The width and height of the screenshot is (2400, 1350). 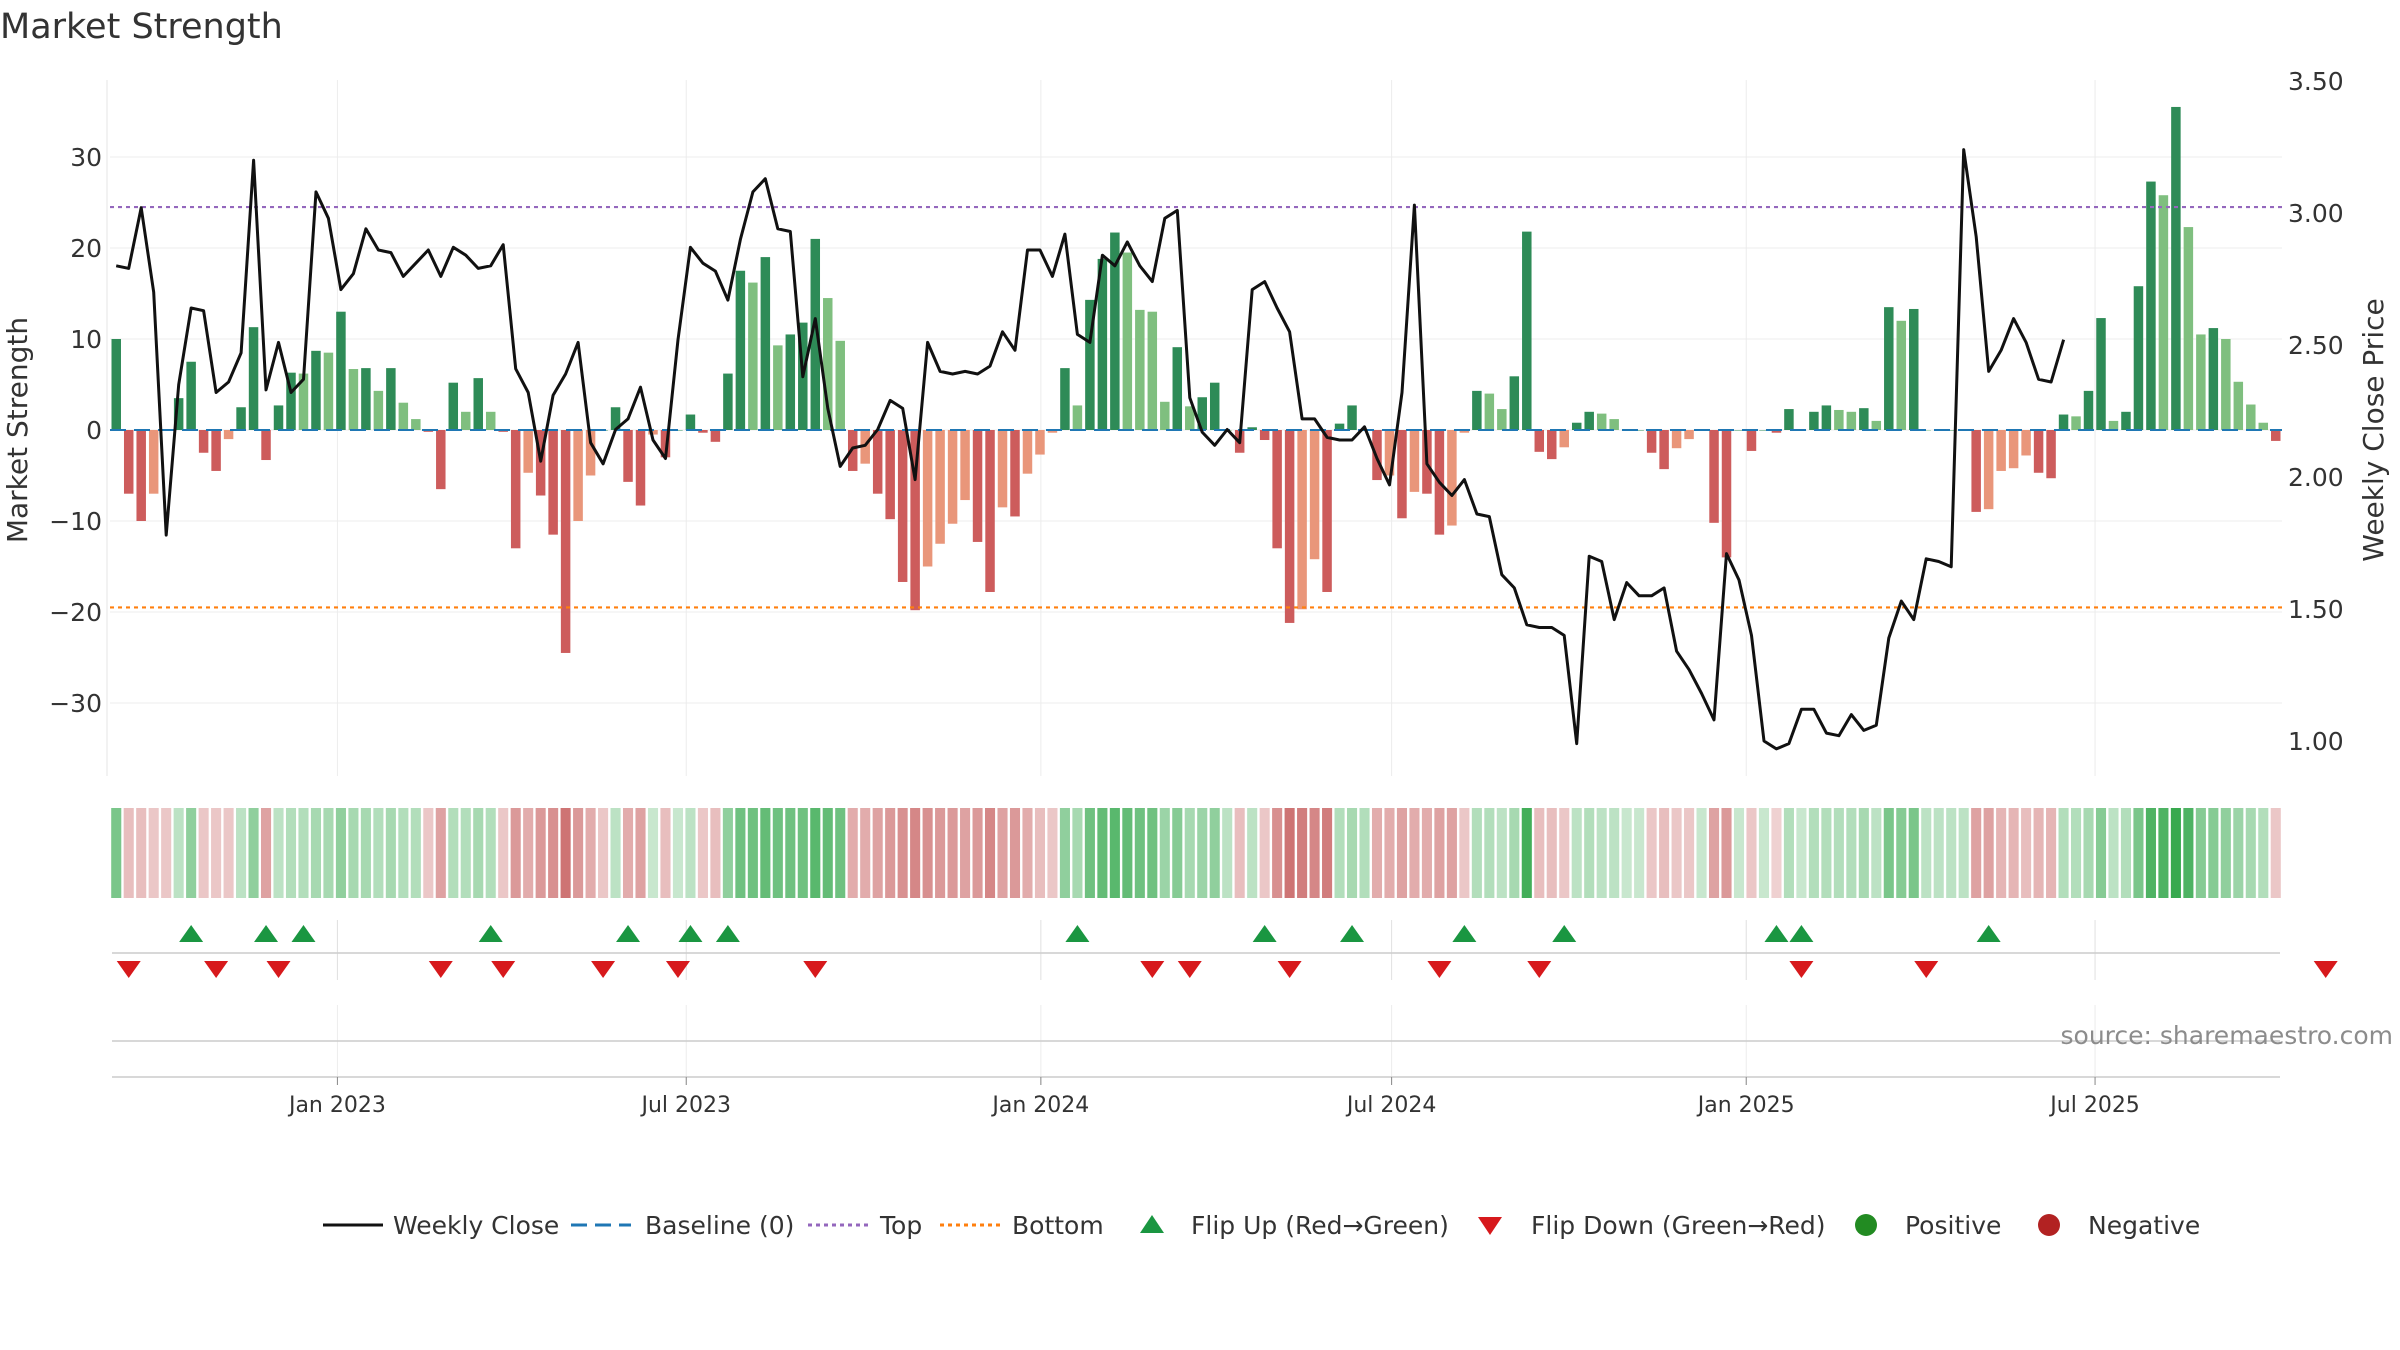 I want to click on chart-title: Market Strength, so click(x=141, y=27).